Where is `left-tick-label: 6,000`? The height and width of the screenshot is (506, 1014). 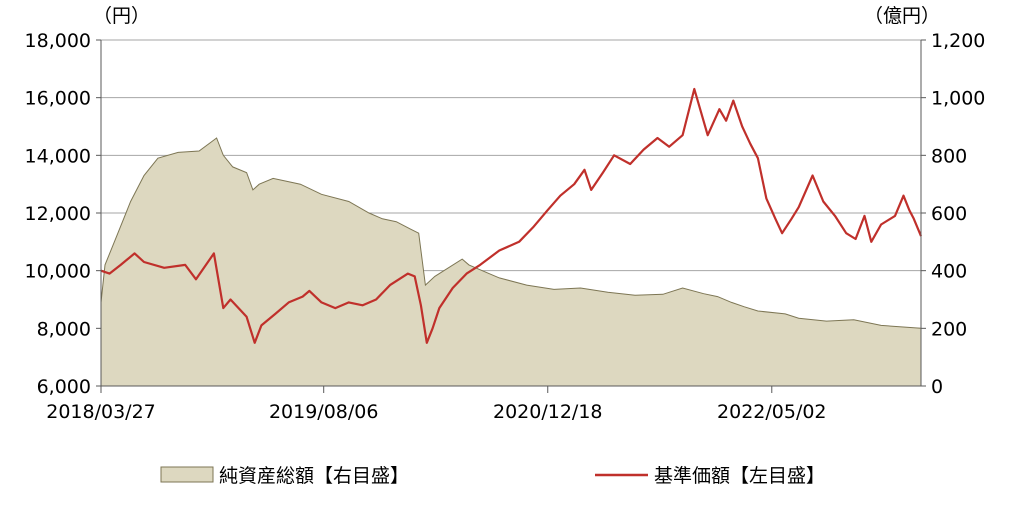 left-tick-label: 6,000 is located at coordinates (64, 387).